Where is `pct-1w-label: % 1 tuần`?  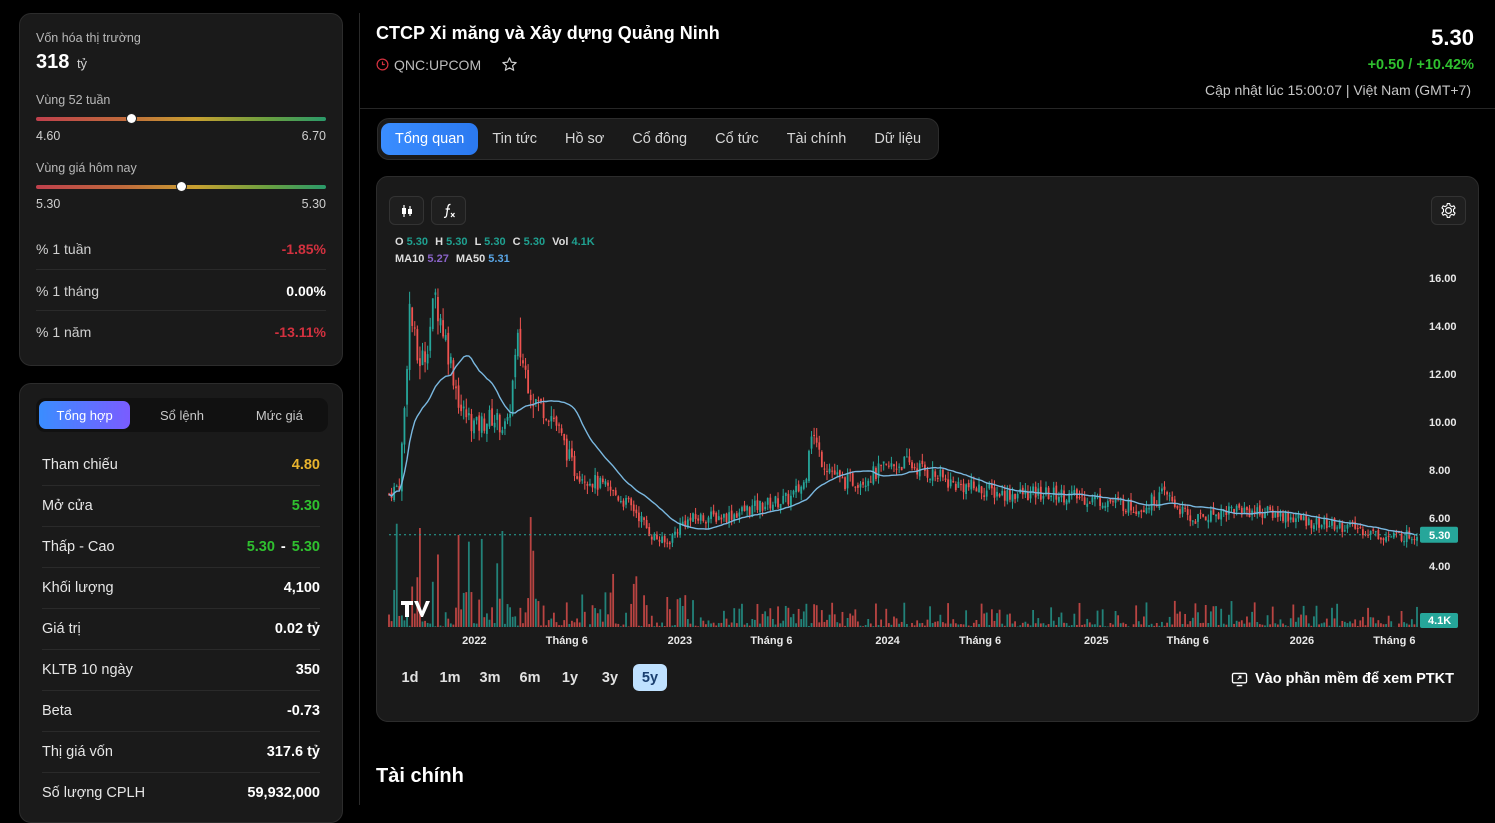 pct-1w-label: % 1 tuần is located at coordinates (63, 249).